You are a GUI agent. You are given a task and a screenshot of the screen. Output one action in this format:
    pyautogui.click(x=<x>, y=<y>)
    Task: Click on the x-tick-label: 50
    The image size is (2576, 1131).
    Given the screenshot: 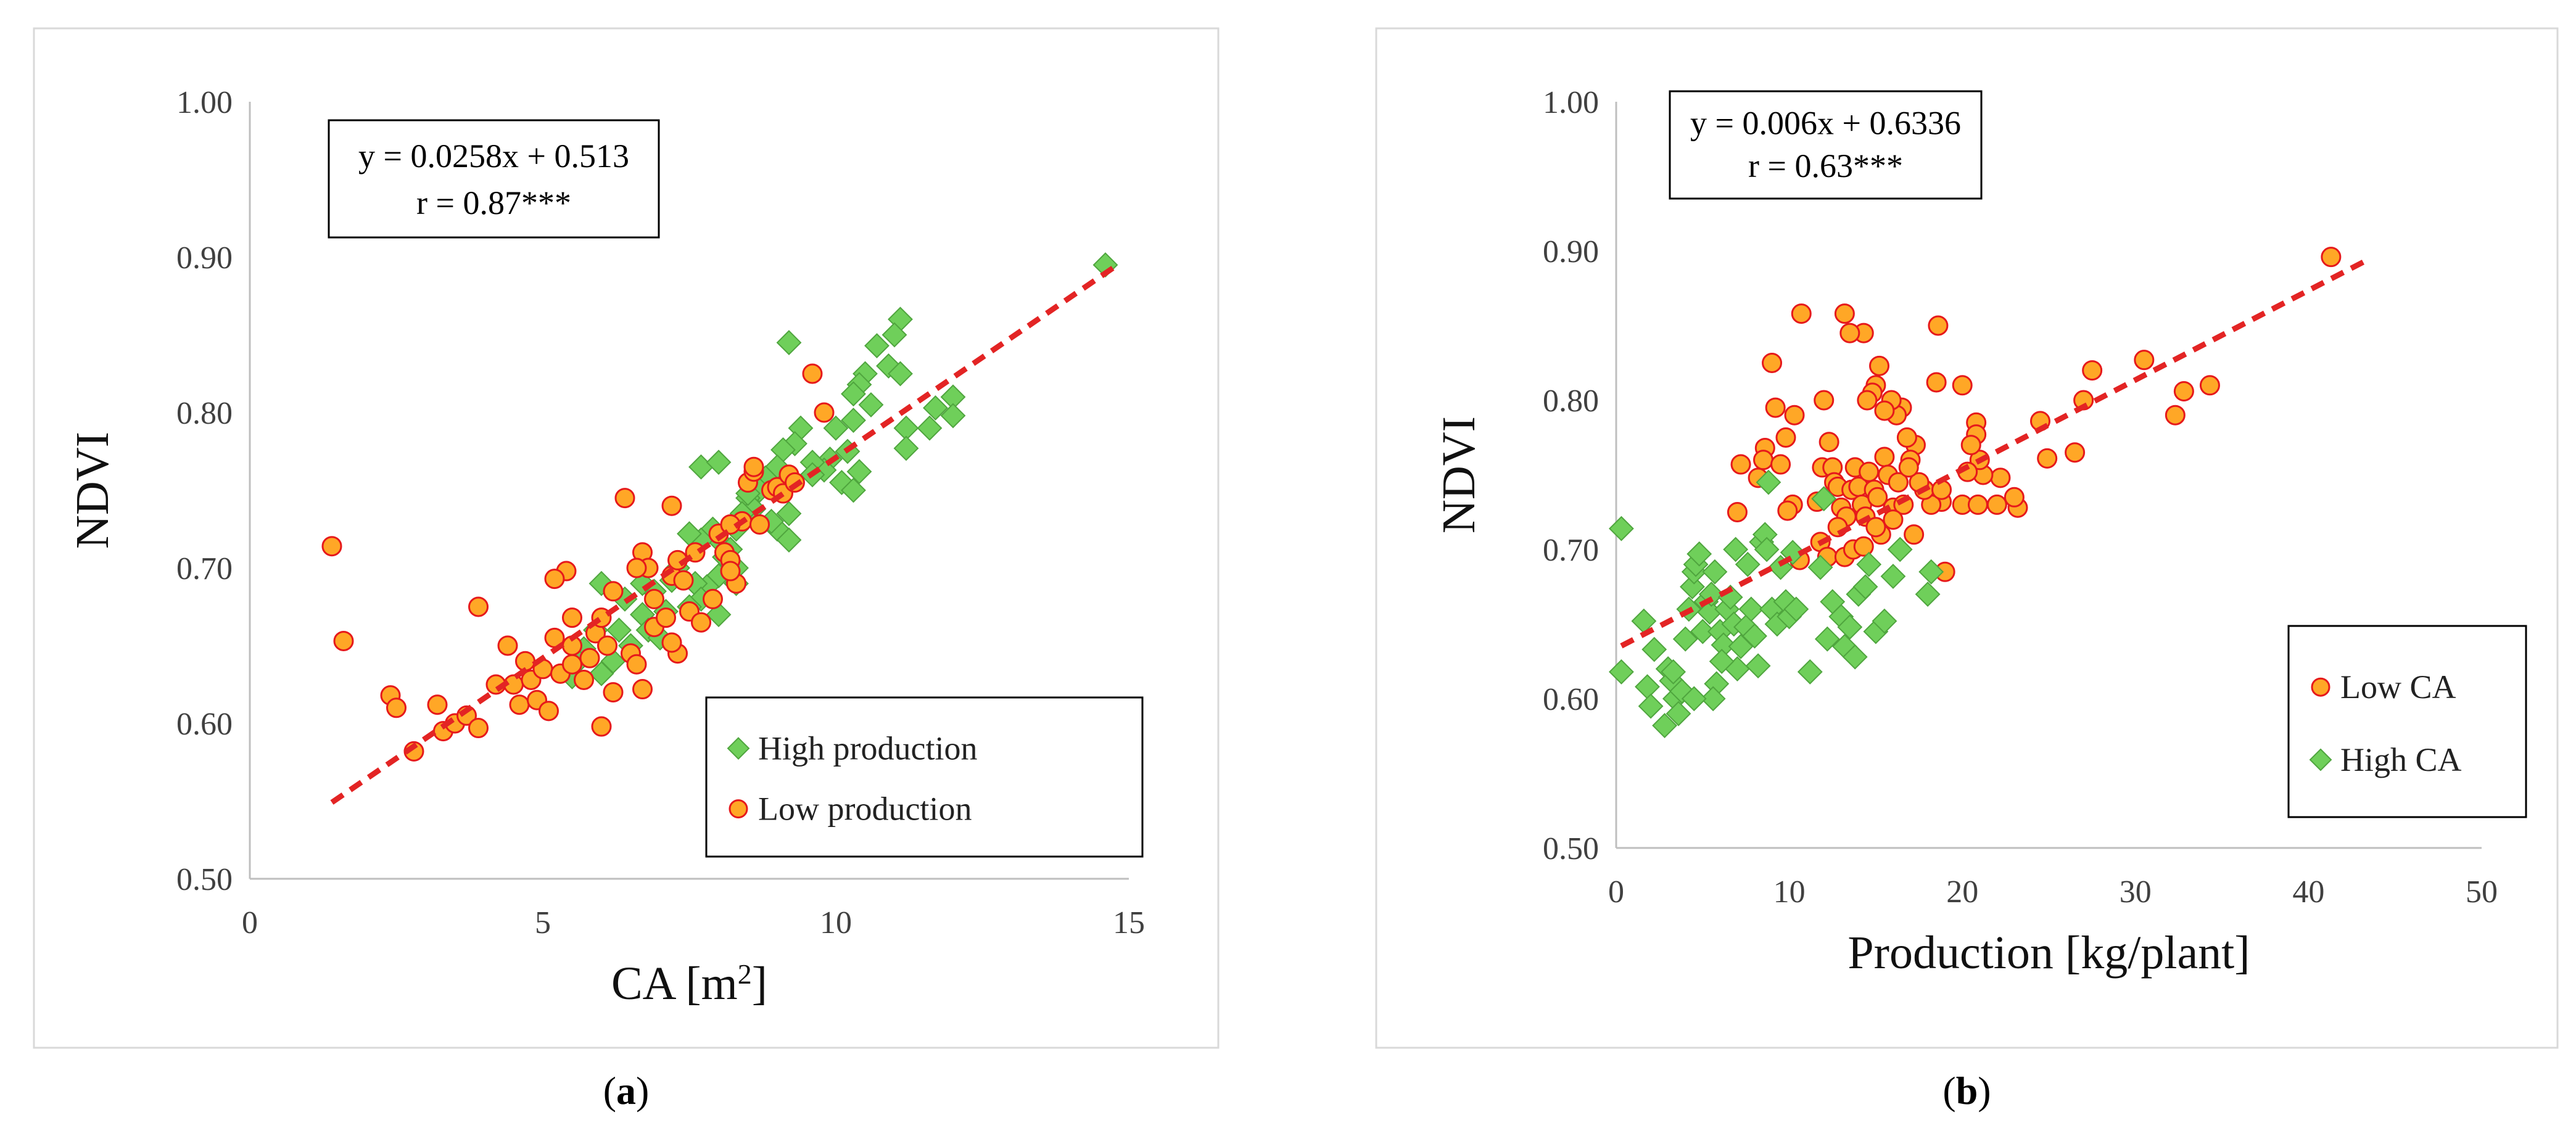 What is the action you would take?
    pyautogui.click(x=2482, y=892)
    